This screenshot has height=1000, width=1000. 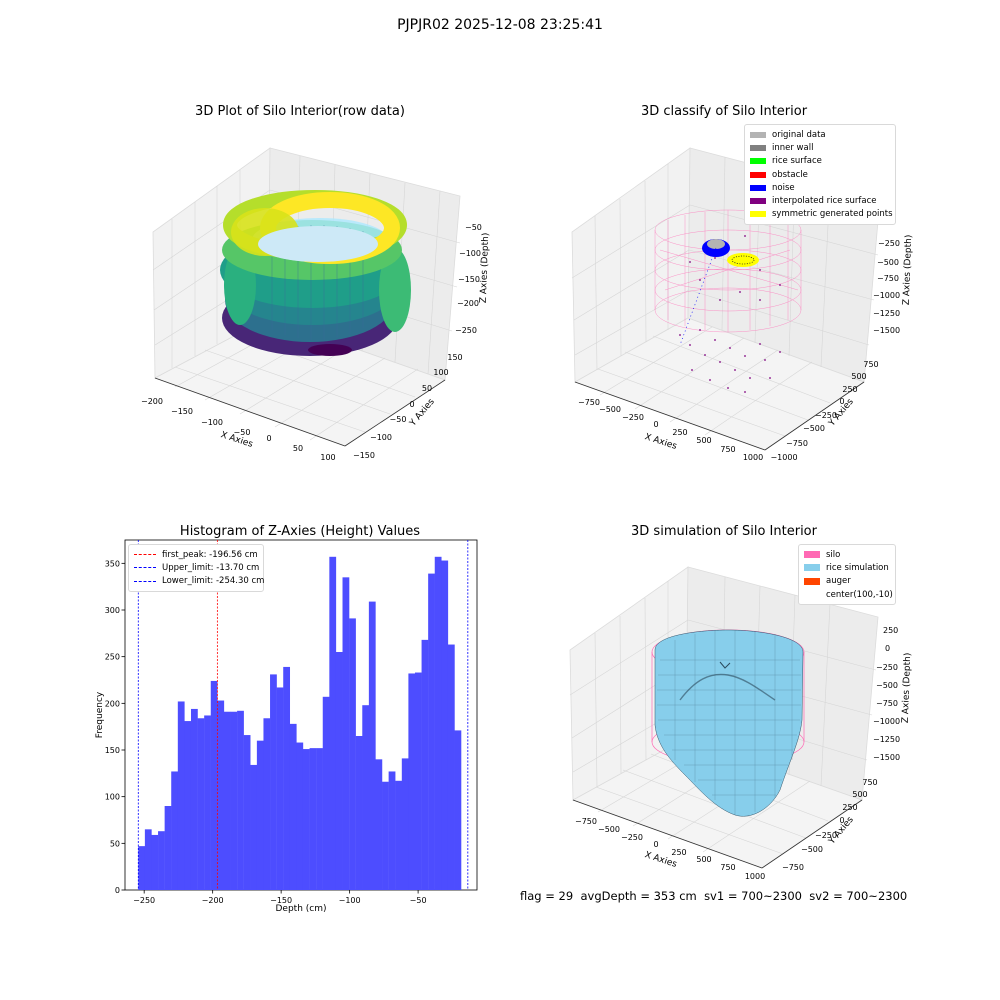 What do you see at coordinates (638, 896) in the screenshot?
I see `status-avg-depth: avgDepth = 353 cm` at bounding box center [638, 896].